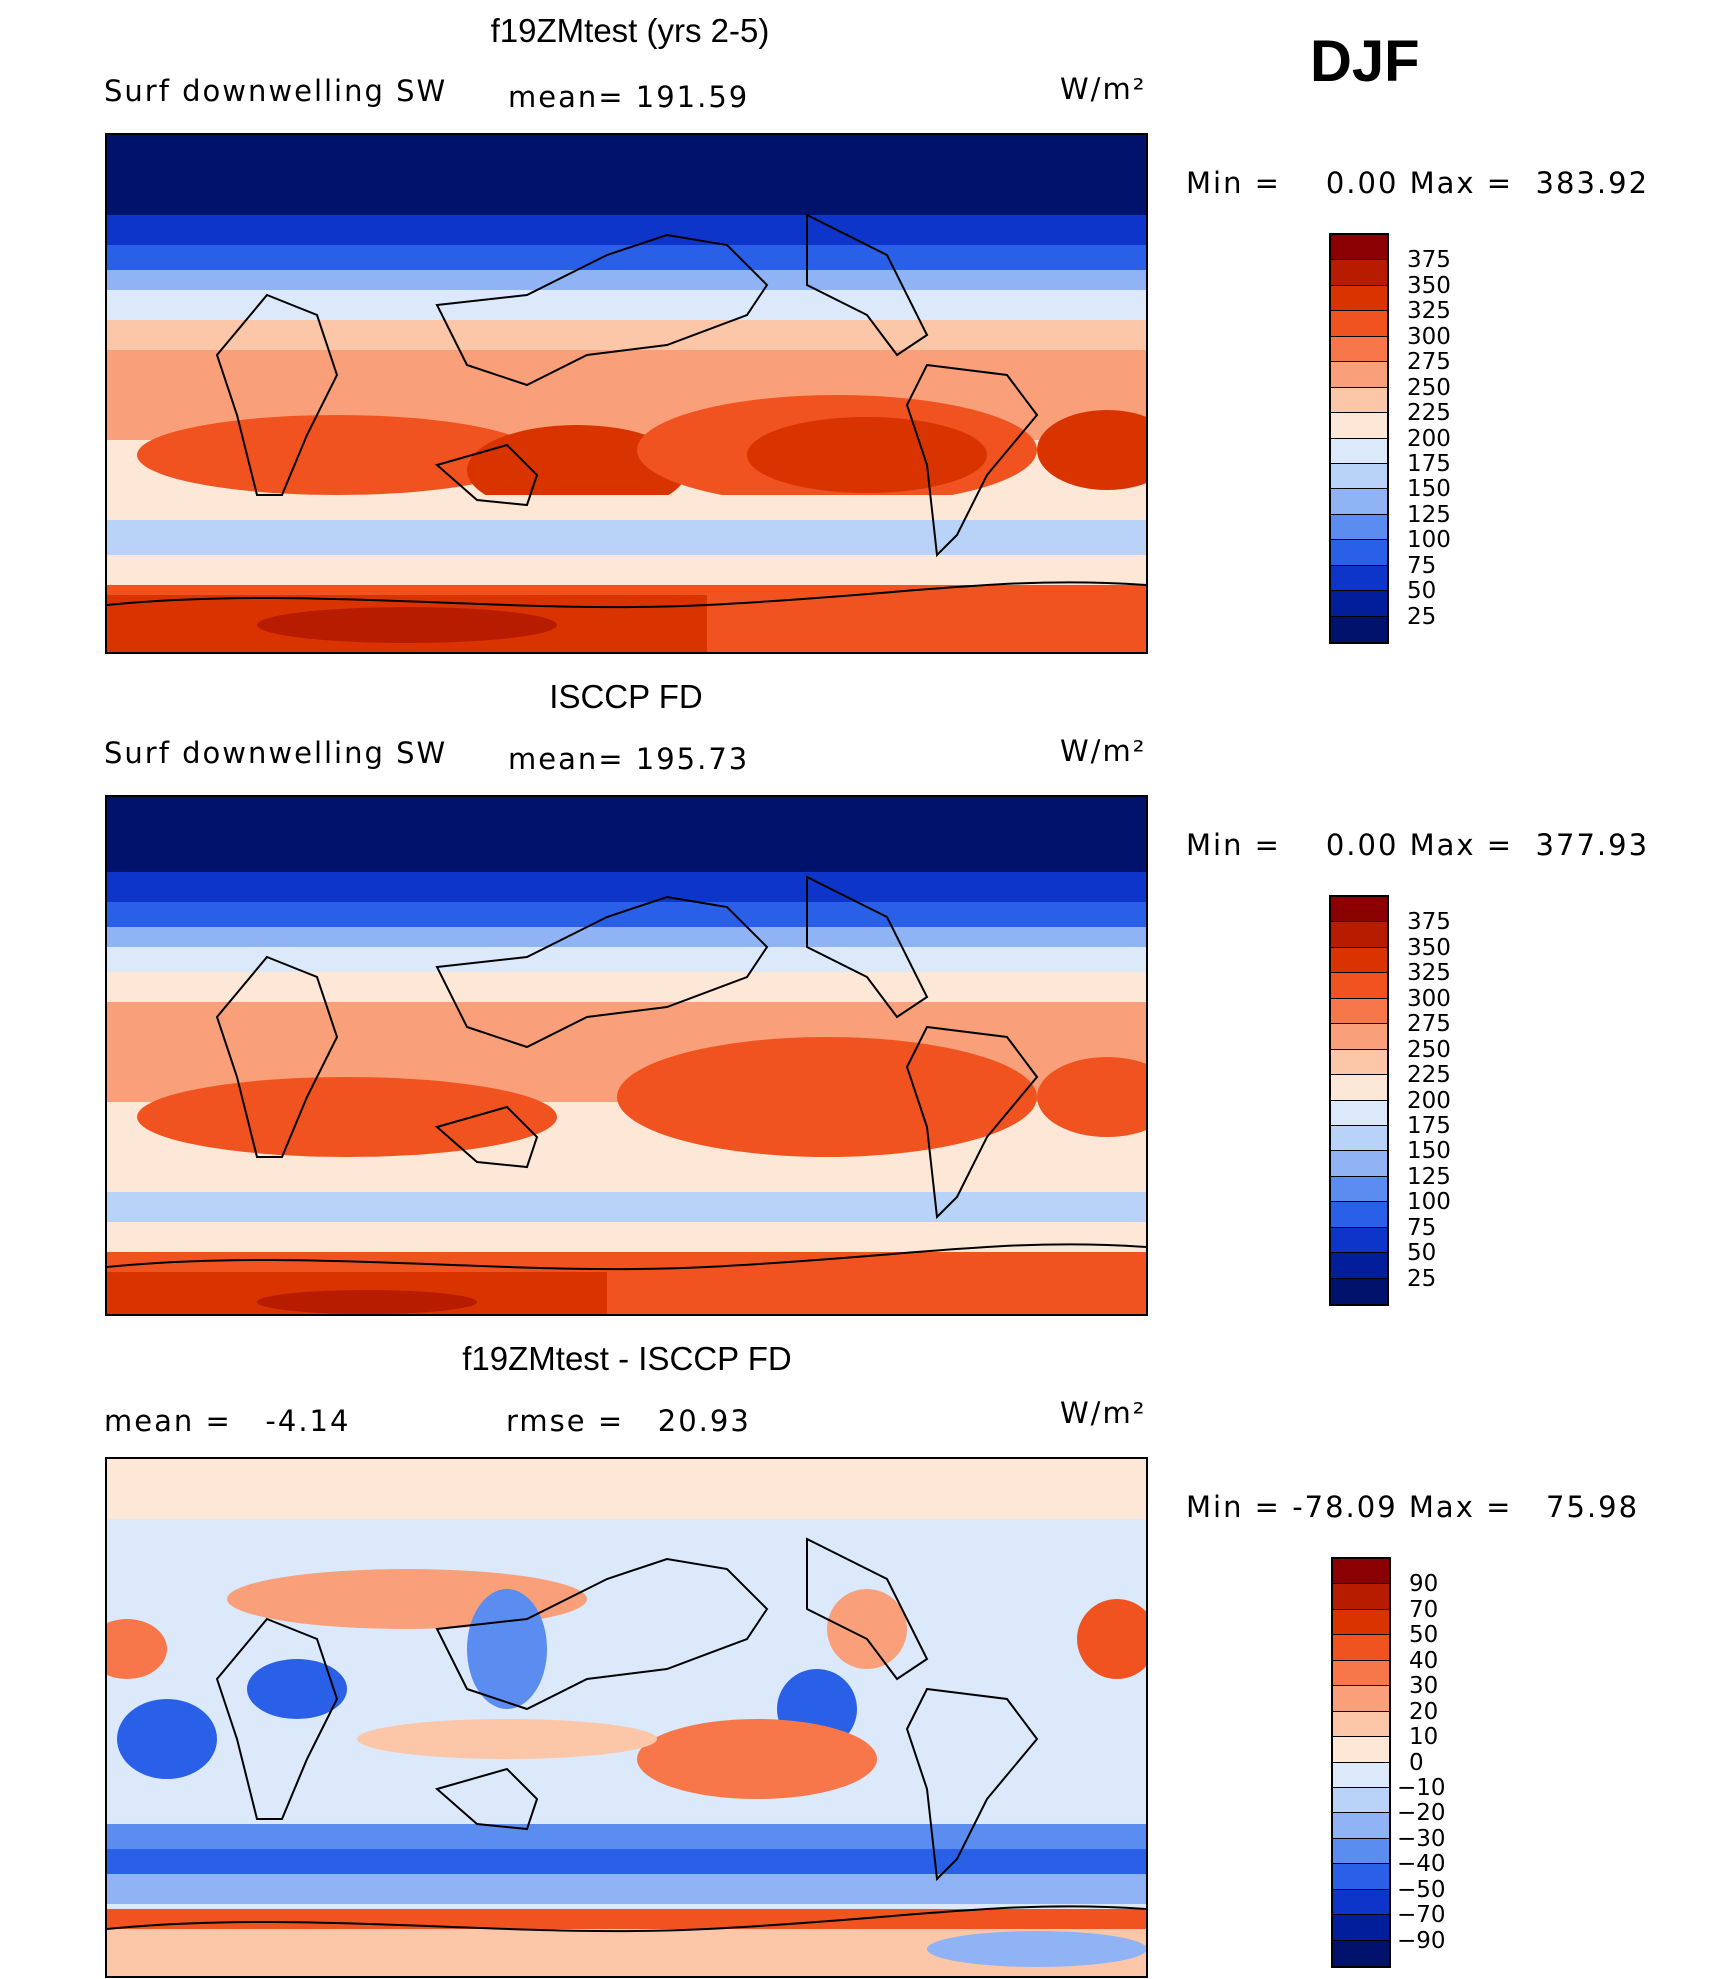 Image resolution: width=1710 pixels, height=1979 pixels. What do you see at coordinates (627, 1358) in the screenshot?
I see `panel-3-title: f19ZMtest - ISCCP FD` at bounding box center [627, 1358].